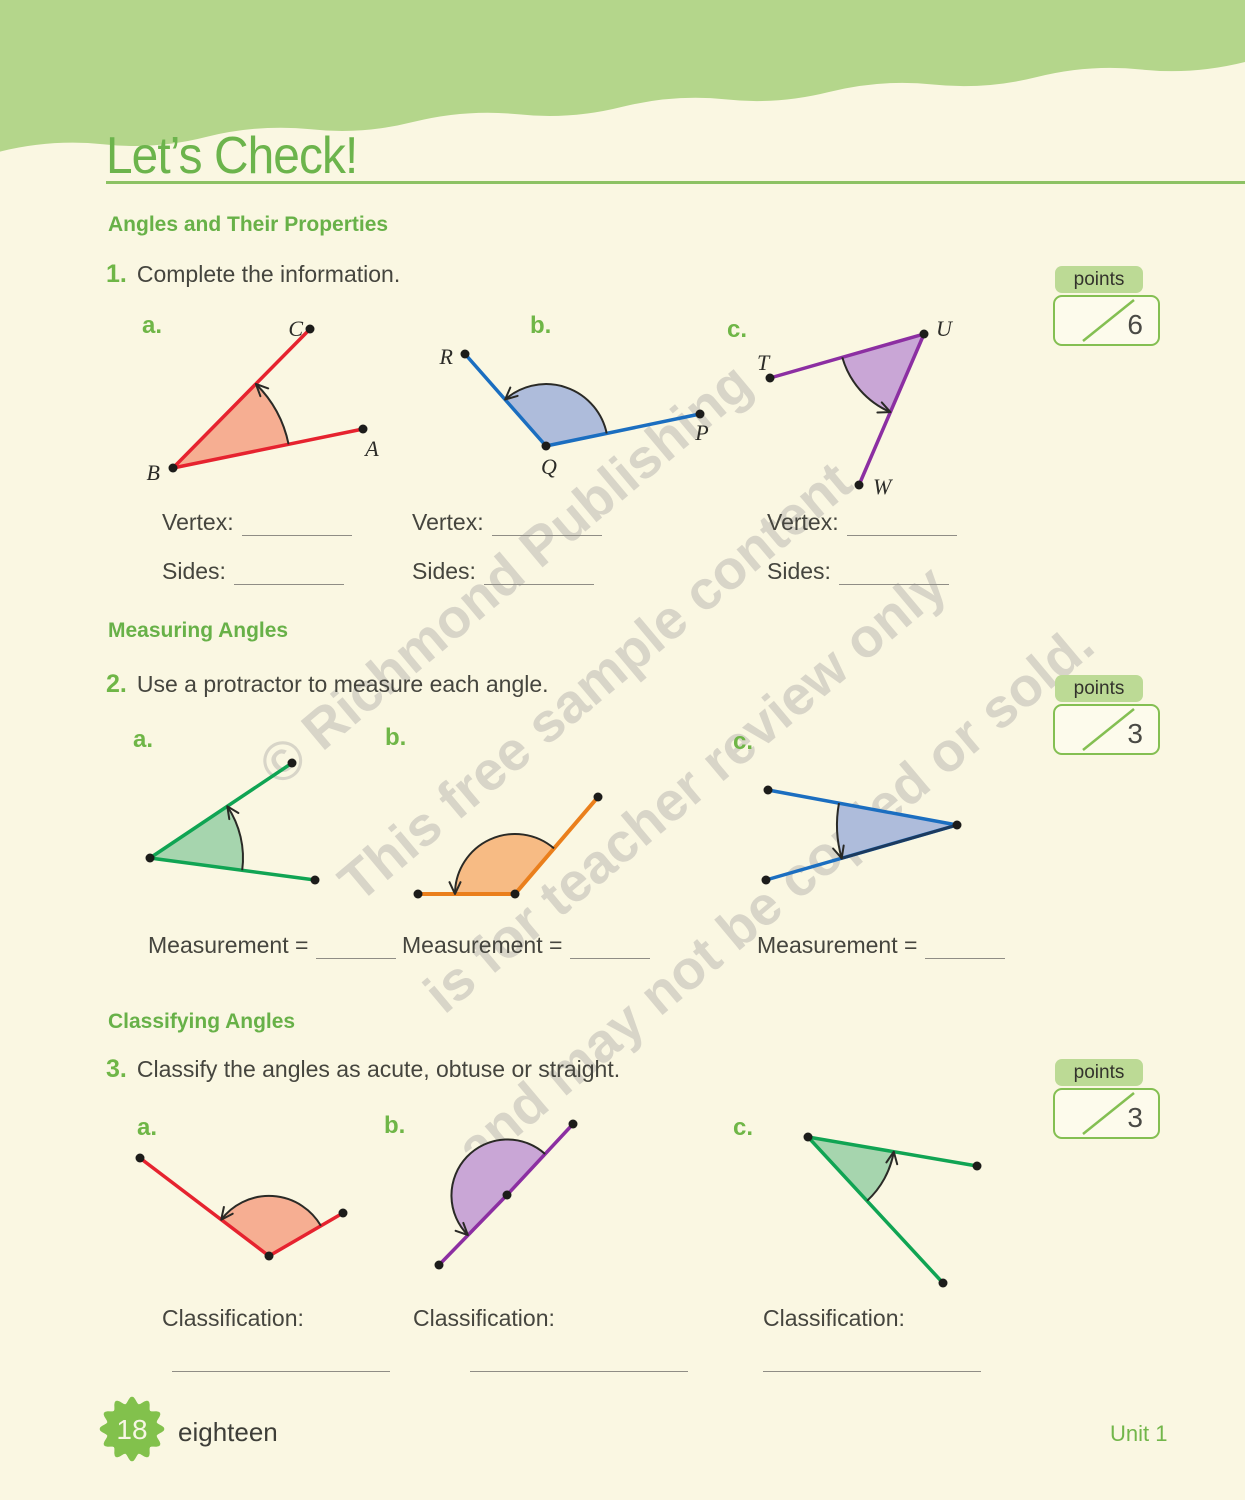 The image size is (1245, 1500). Describe the element at coordinates (263, 400) in the screenshot. I see `angle-diagram-1a: C A B` at that location.